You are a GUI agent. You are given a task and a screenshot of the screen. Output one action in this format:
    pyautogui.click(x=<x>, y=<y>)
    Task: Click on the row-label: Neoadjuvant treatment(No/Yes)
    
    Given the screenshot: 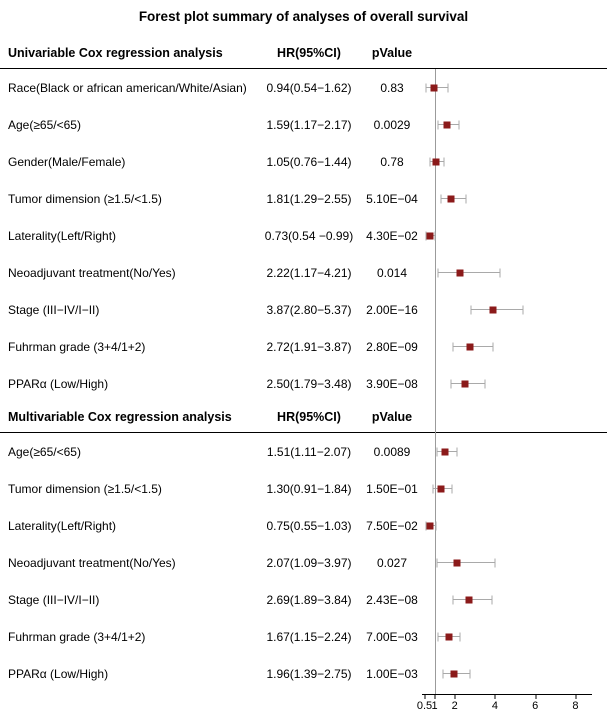 What is the action you would take?
    pyautogui.click(x=92, y=562)
    